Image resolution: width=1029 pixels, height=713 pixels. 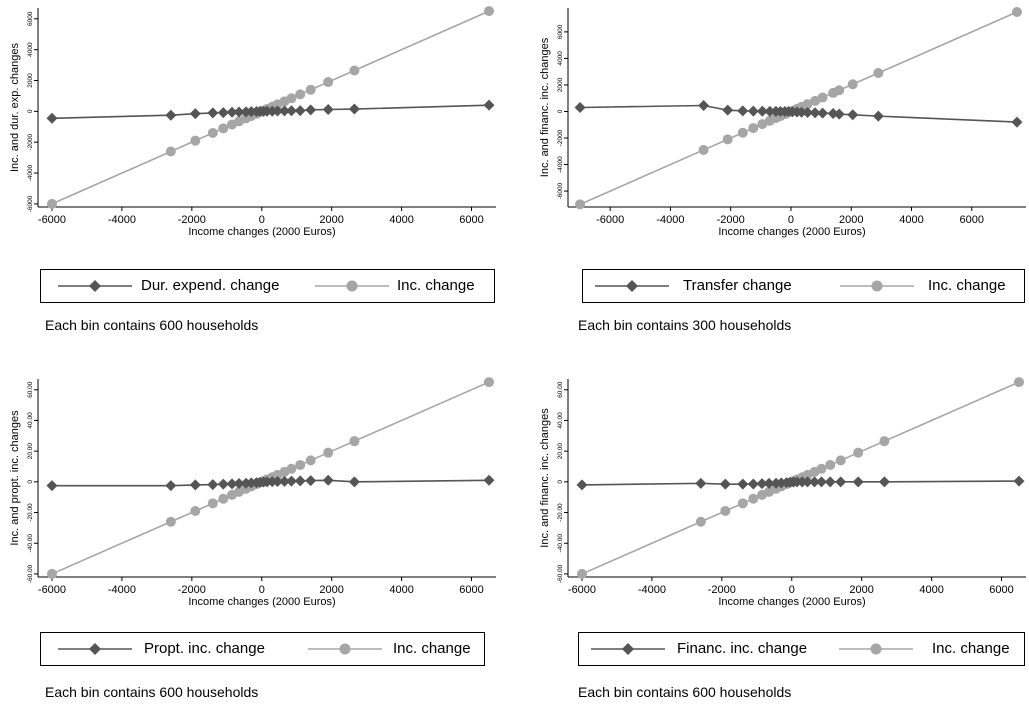 I want to click on y-tick-label: -6000, so click(x=560, y=190).